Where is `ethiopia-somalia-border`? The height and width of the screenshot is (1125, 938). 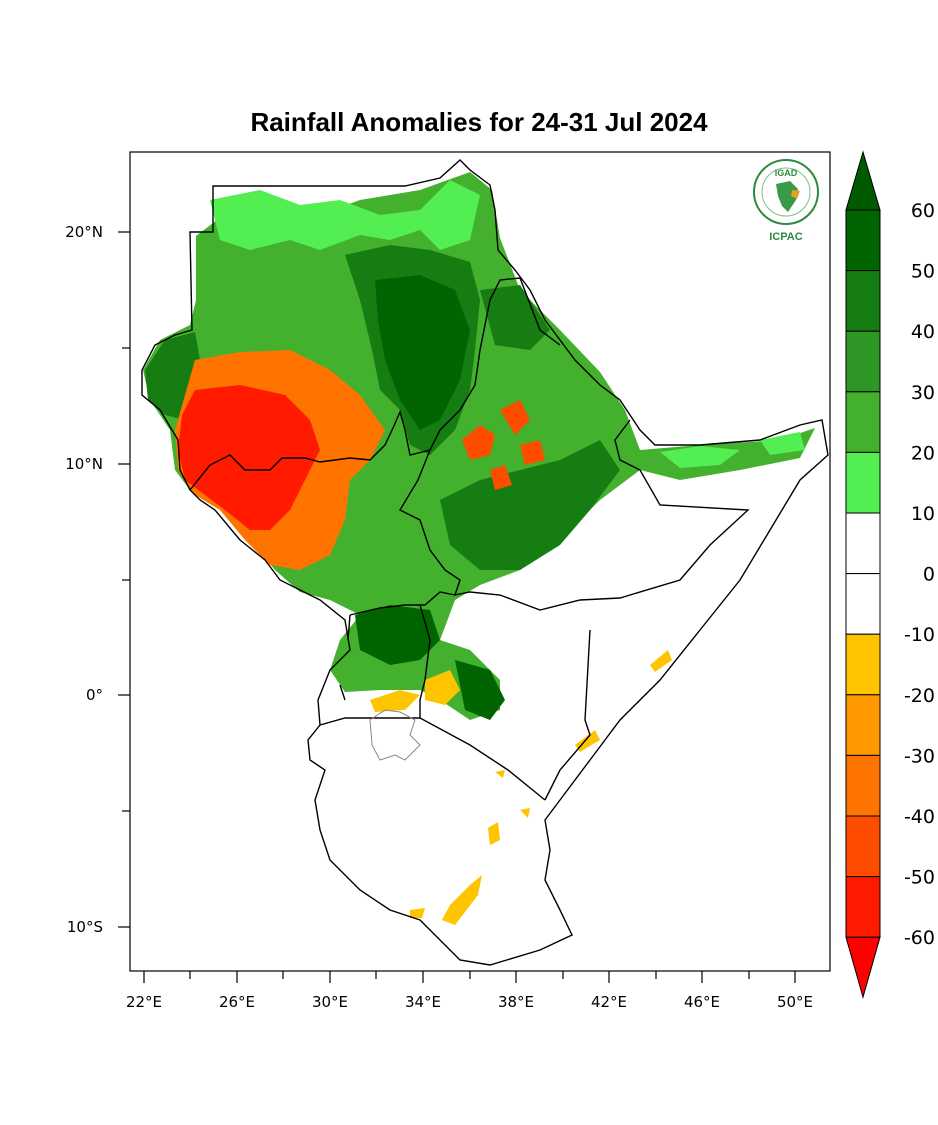 ethiopia-somalia-border is located at coordinates (602, 515).